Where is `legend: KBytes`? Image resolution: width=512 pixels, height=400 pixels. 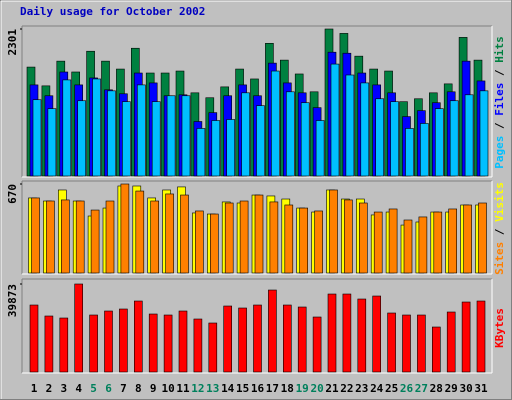
legend: KBytes is located at coordinates (499, 328).